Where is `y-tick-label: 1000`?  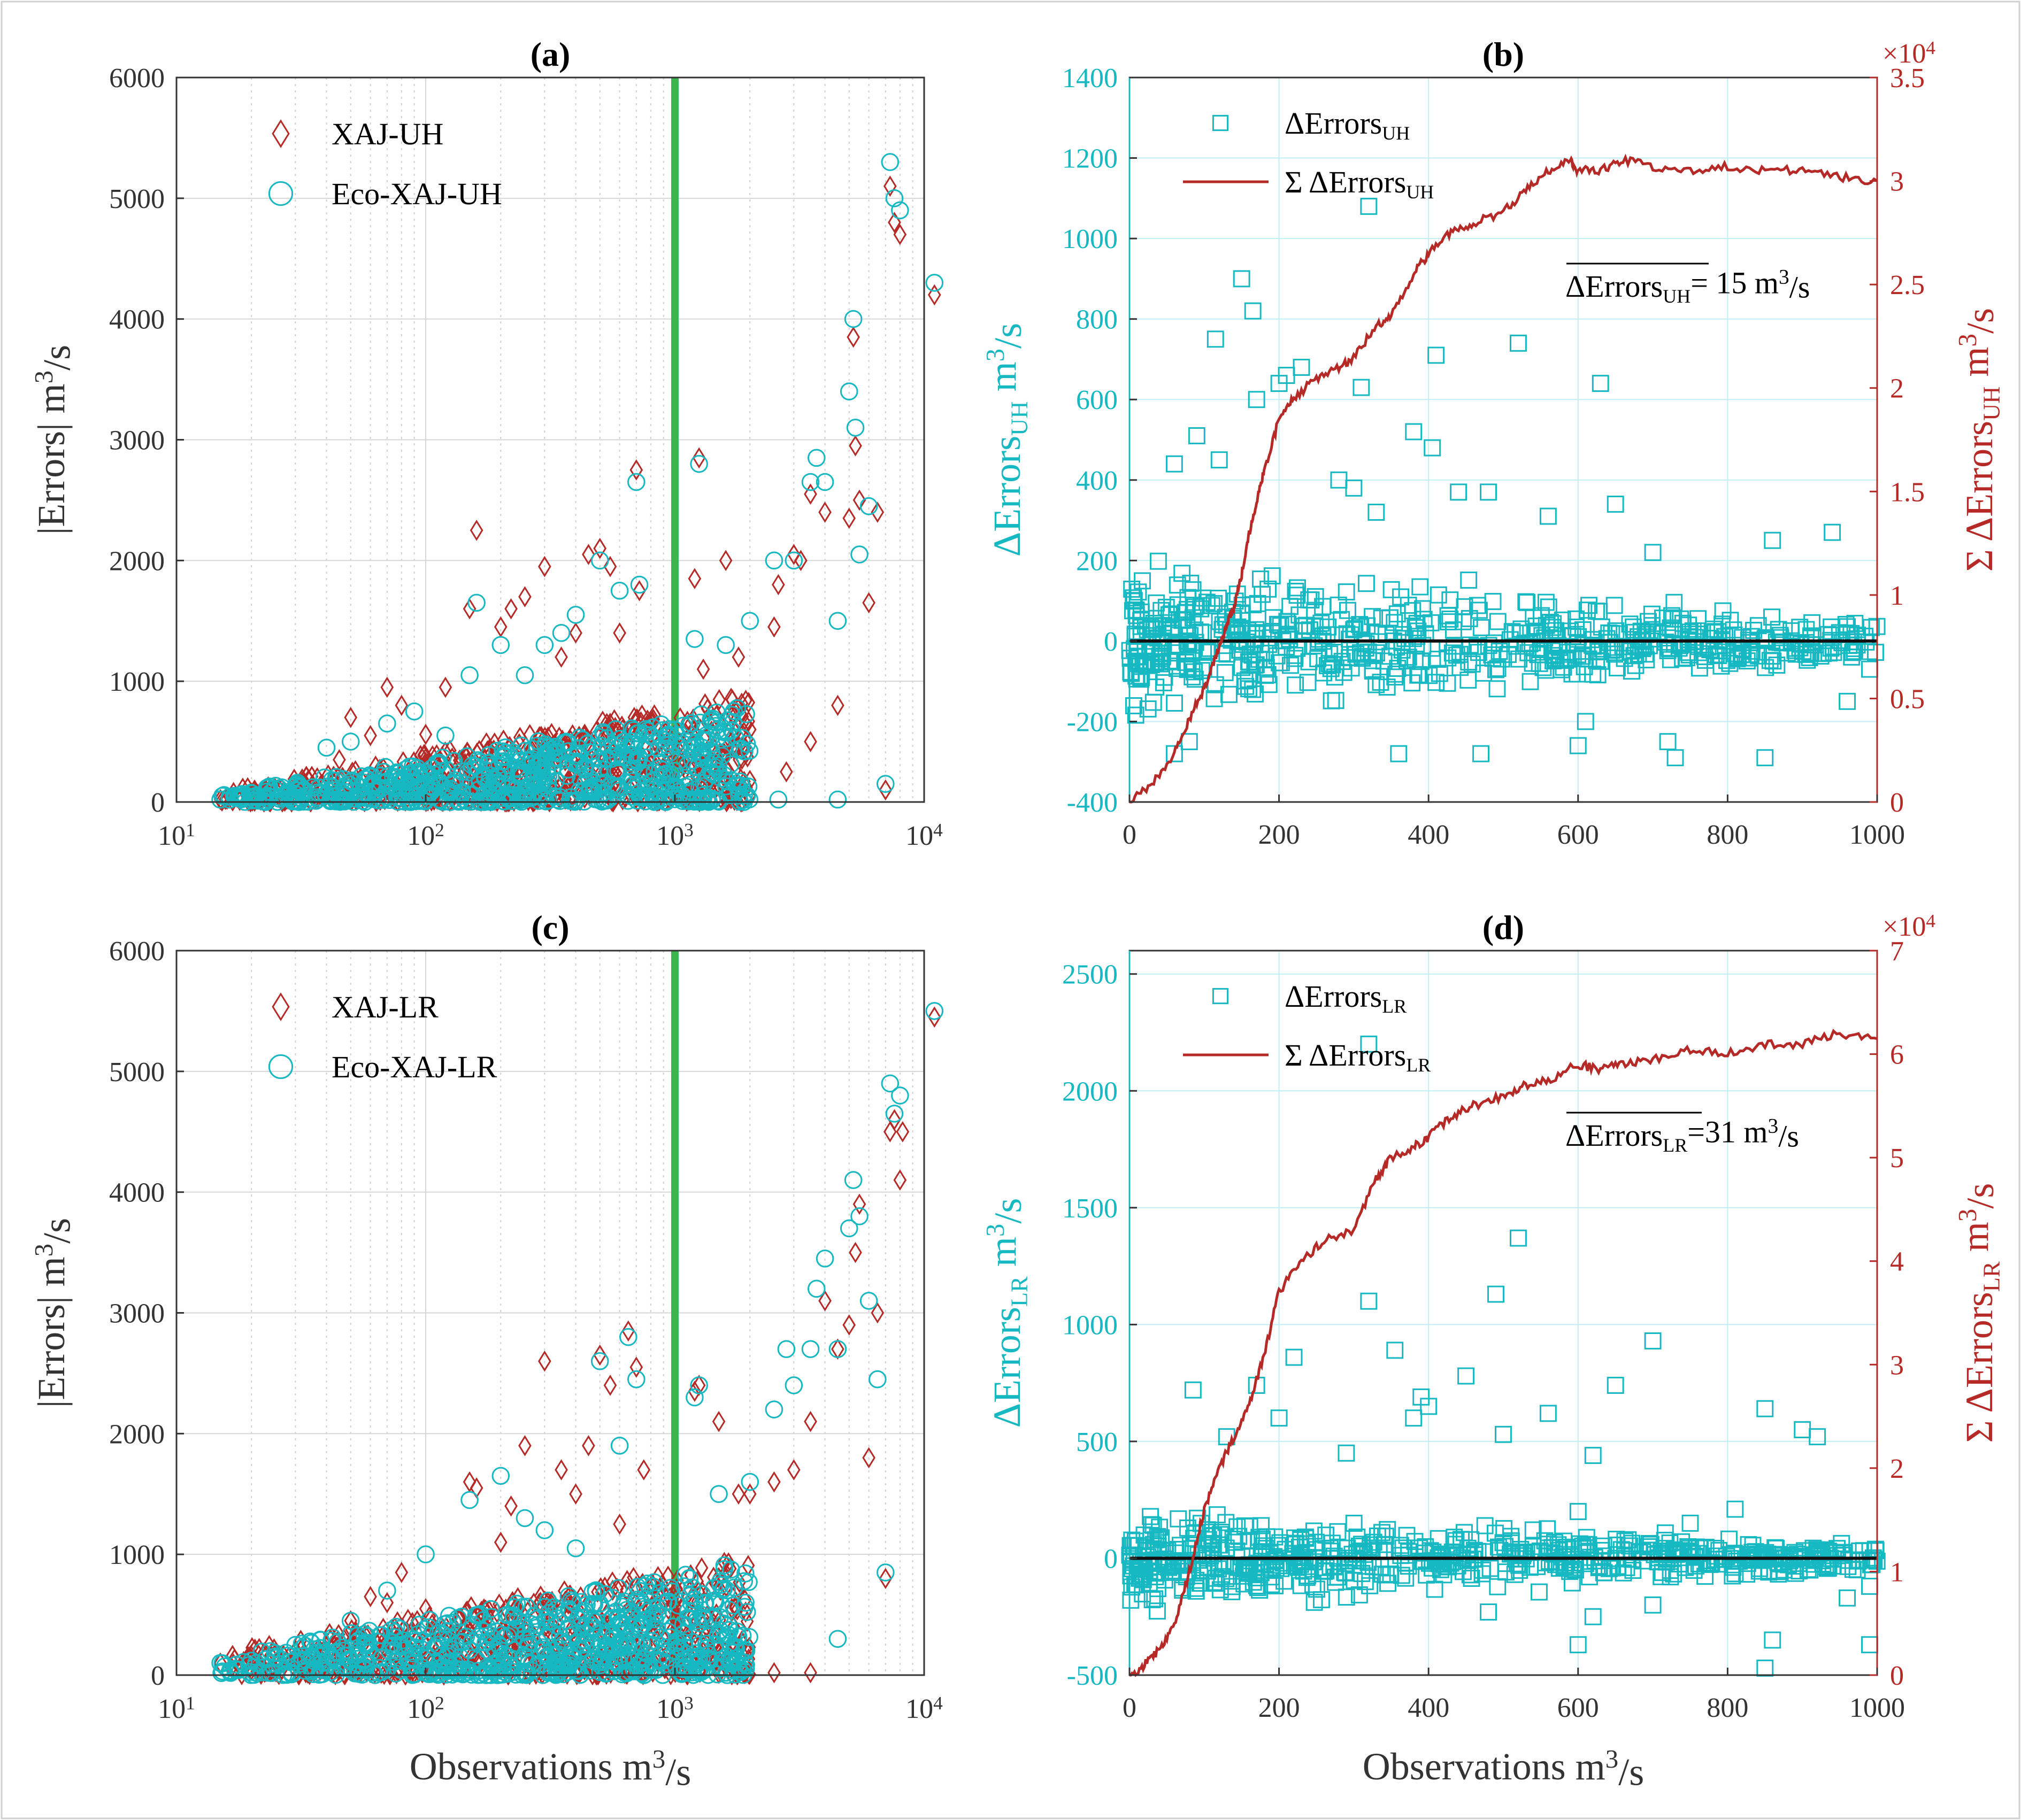
y-tick-label: 1000 is located at coordinates (137, 1555).